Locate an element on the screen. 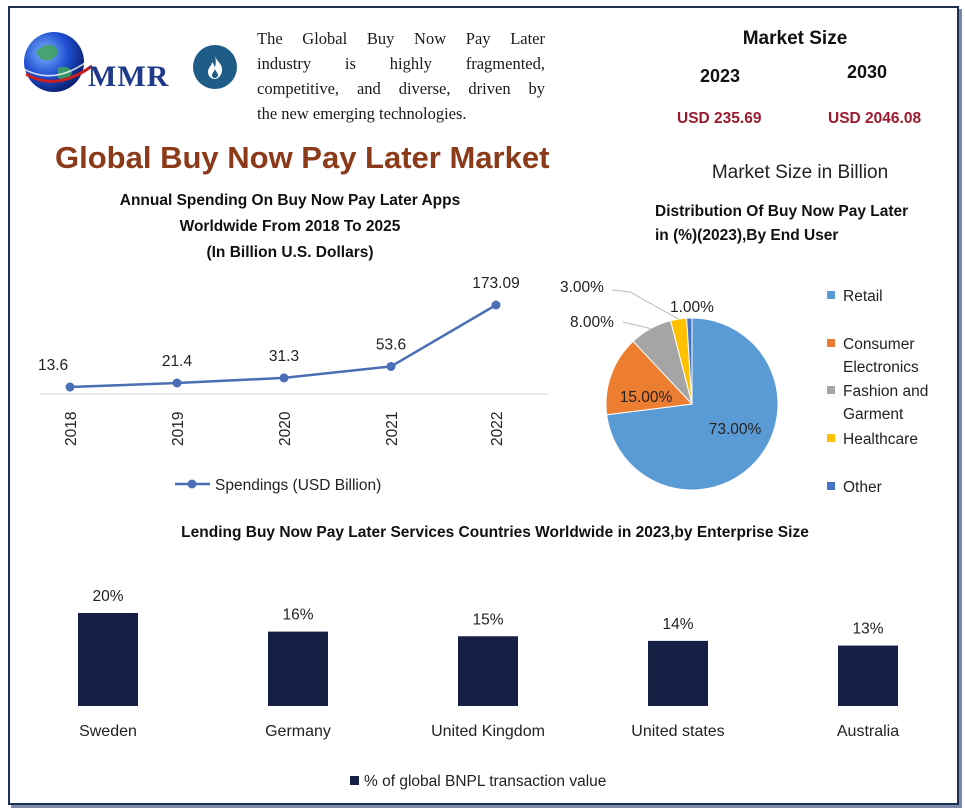 This screenshot has width=965, height=811. pie-legend-label: Consumer is located at coordinates (879, 344).